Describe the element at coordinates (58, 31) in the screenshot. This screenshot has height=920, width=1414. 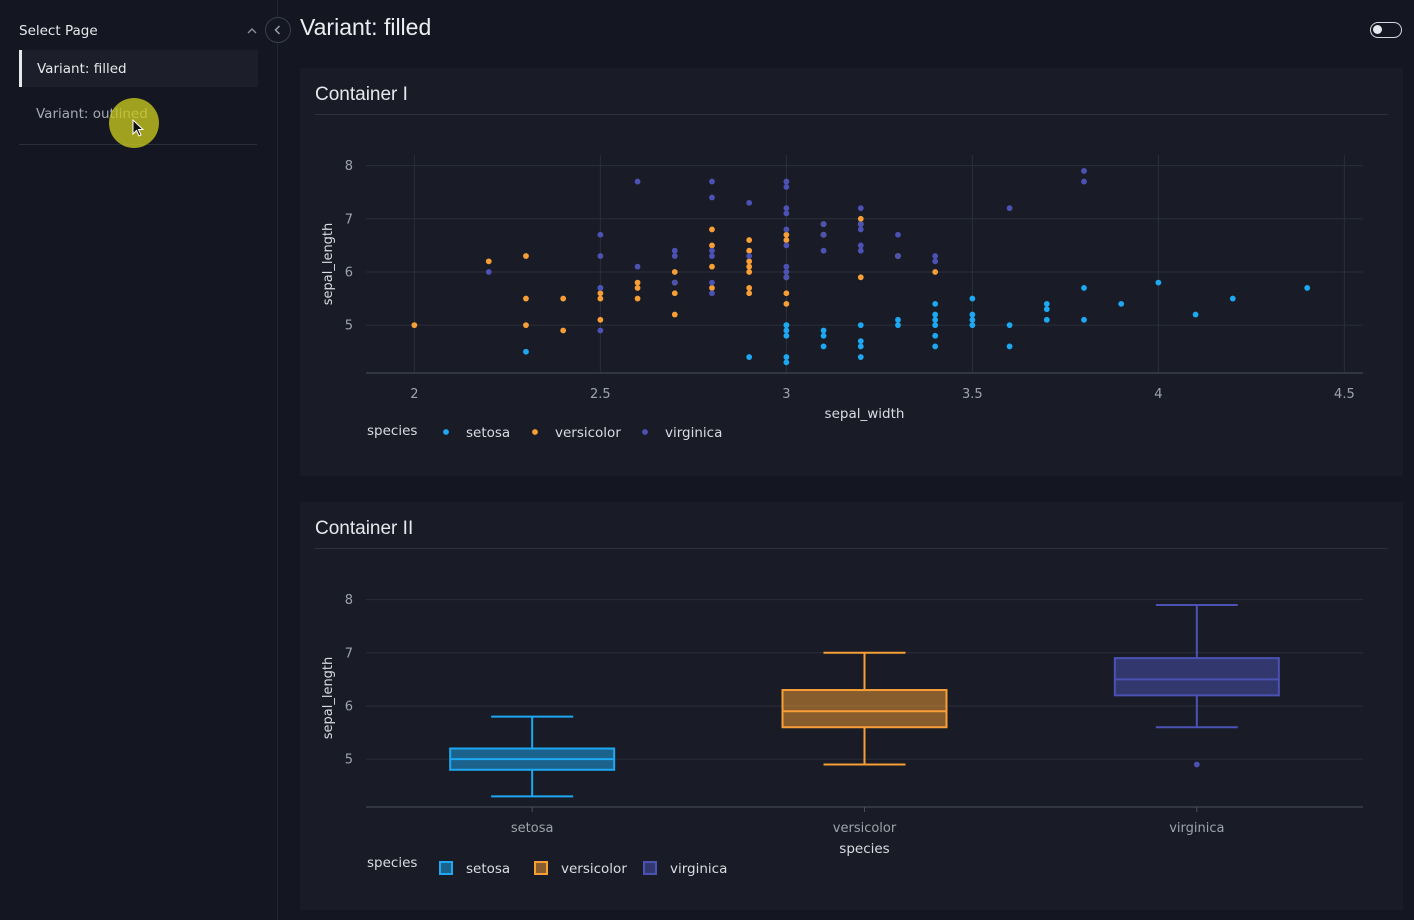
I see `select-page-label: Select Page` at that location.